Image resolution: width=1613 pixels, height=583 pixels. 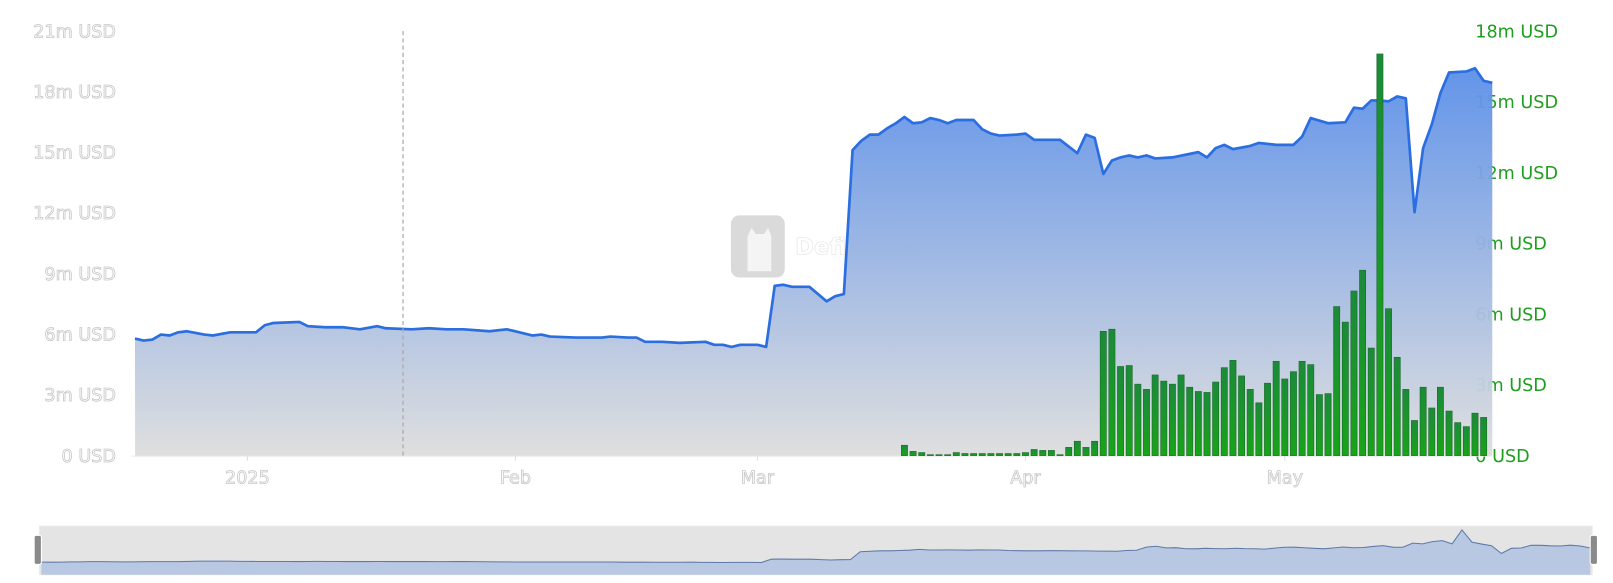 What do you see at coordinates (74, 93) in the screenshot?
I see `left-axis-tick-label: 18m USD` at bounding box center [74, 93].